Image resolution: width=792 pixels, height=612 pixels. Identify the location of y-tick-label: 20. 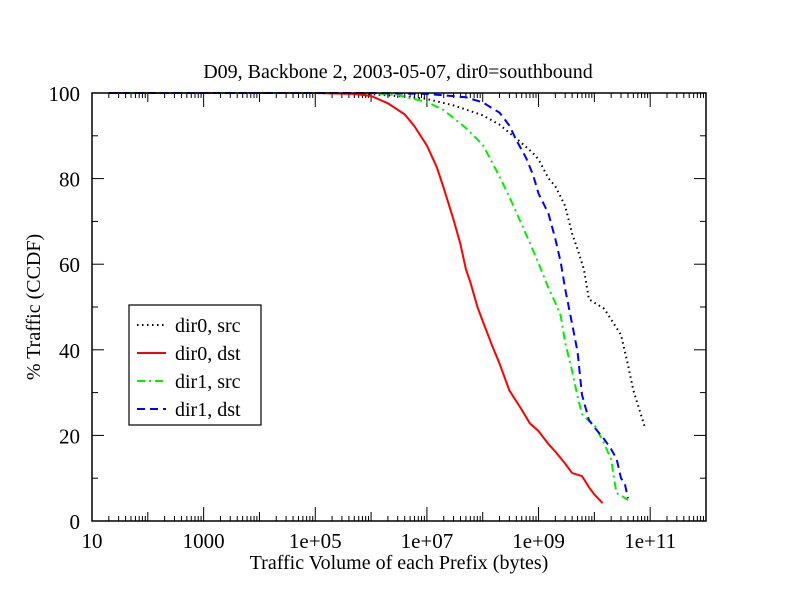
(69, 436).